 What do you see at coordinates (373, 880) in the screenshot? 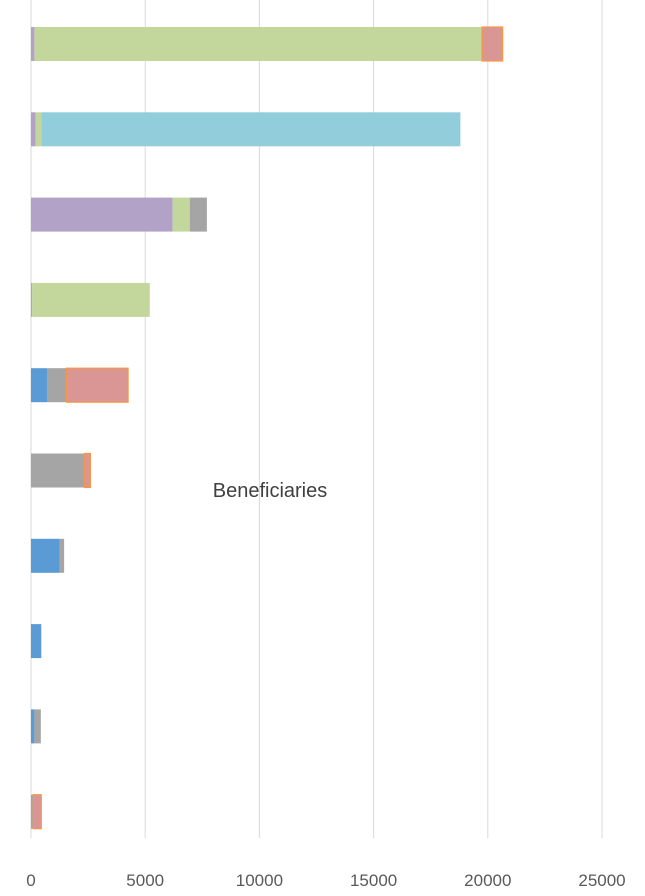
I see `x-tick-label: 15000` at bounding box center [373, 880].